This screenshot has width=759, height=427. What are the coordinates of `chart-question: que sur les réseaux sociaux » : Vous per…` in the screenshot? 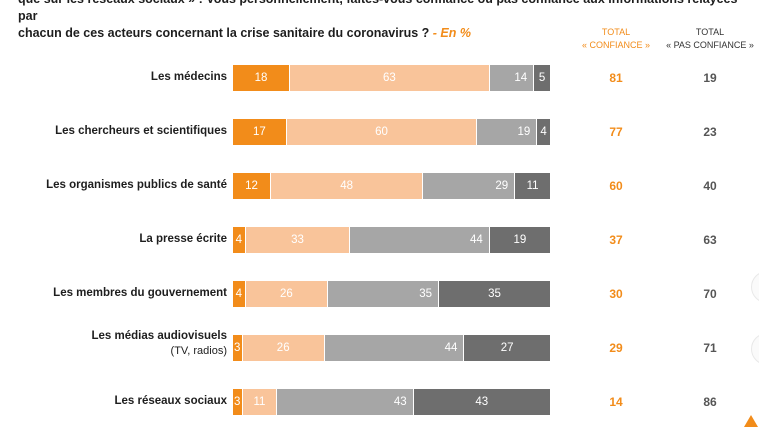 It's located at (388, 21).